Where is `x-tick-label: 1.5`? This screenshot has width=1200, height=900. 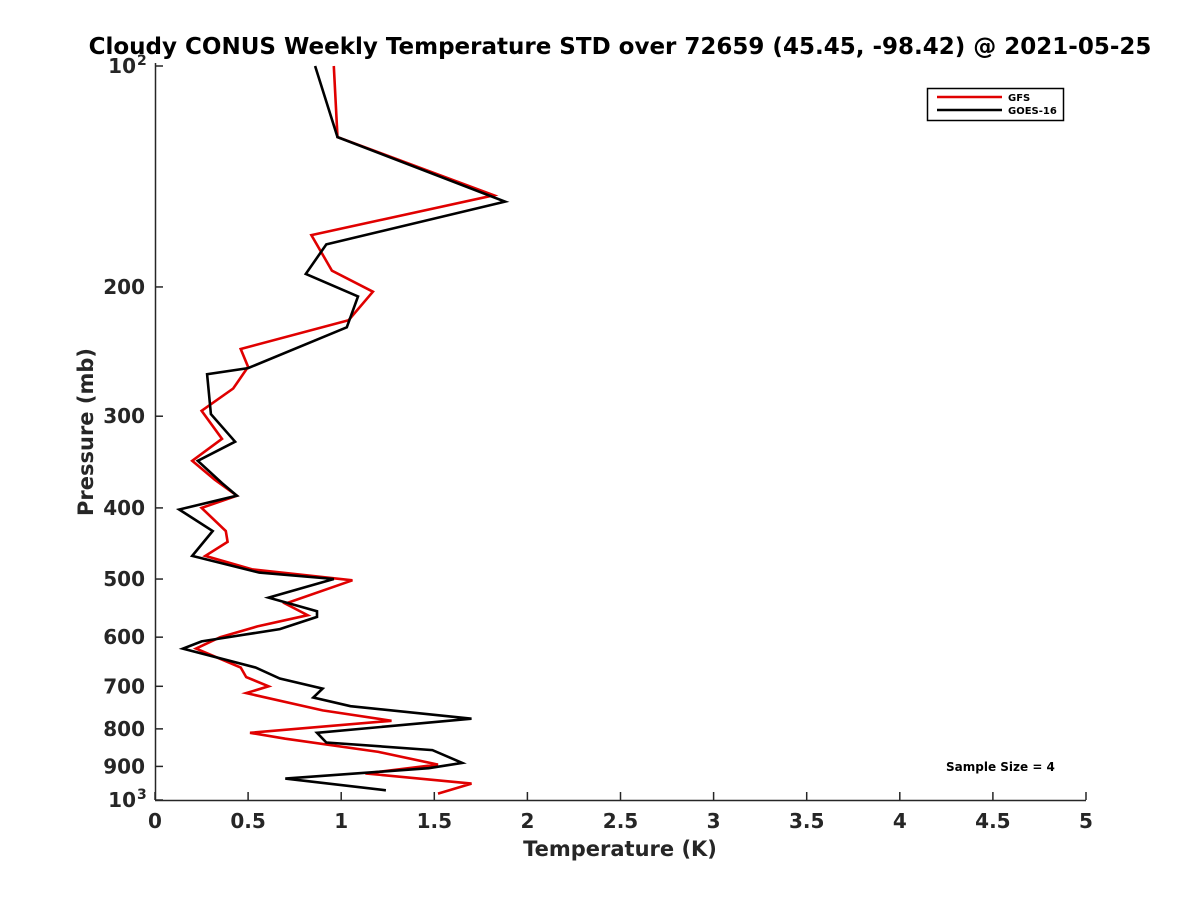 x-tick-label: 1.5 is located at coordinates (434, 821).